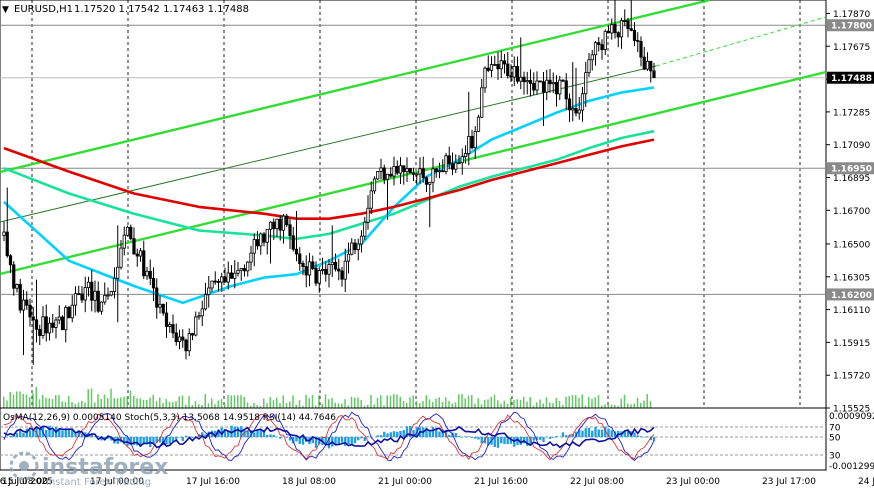 Image resolution: width=874 pixels, height=494 pixels. I want to click on price-label: 1.16700, so click(851, 212).